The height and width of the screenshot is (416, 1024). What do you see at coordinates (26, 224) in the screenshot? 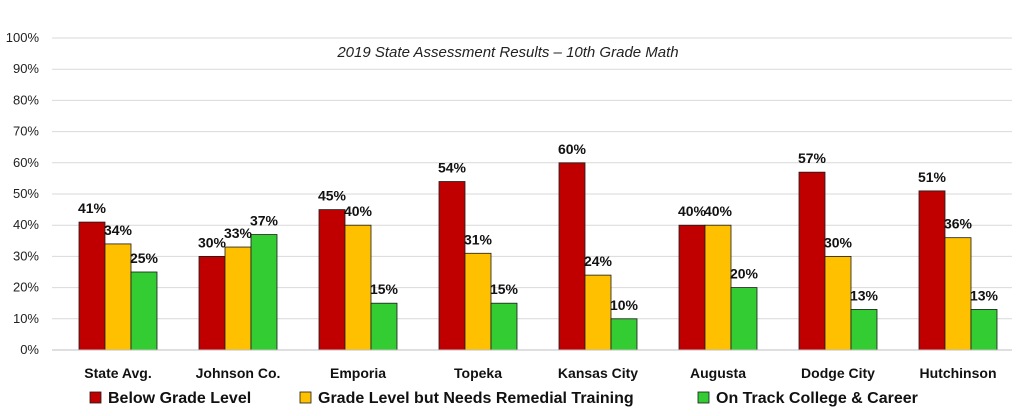
I see `y-tick-label: 40%` at bounding box center [26, 224].